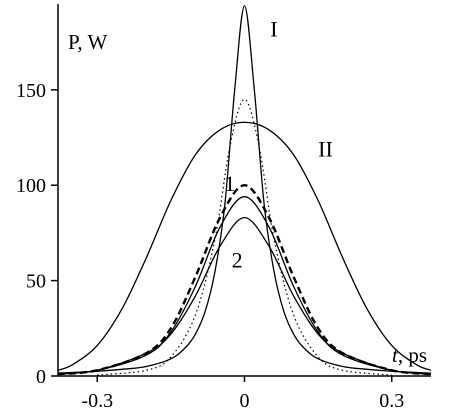 The height and width of the screenshot is (417, 472). I want to click on x-tick-label: 0.3, so click(391, 401).